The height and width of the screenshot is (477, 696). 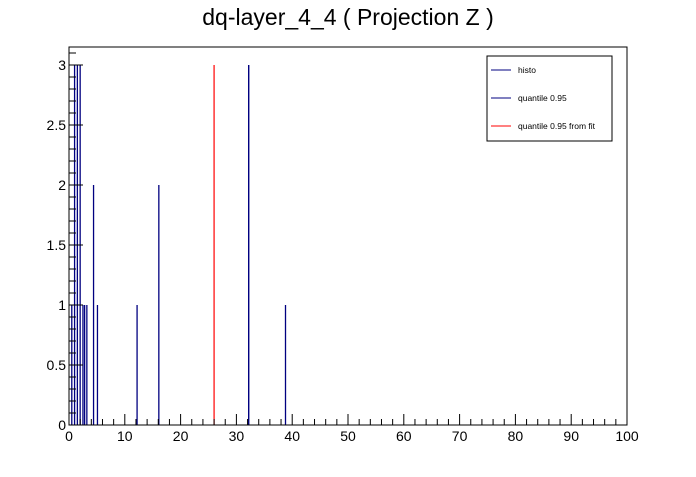 I want to click on x-tick-label: 100, so click(x=627, y=436).